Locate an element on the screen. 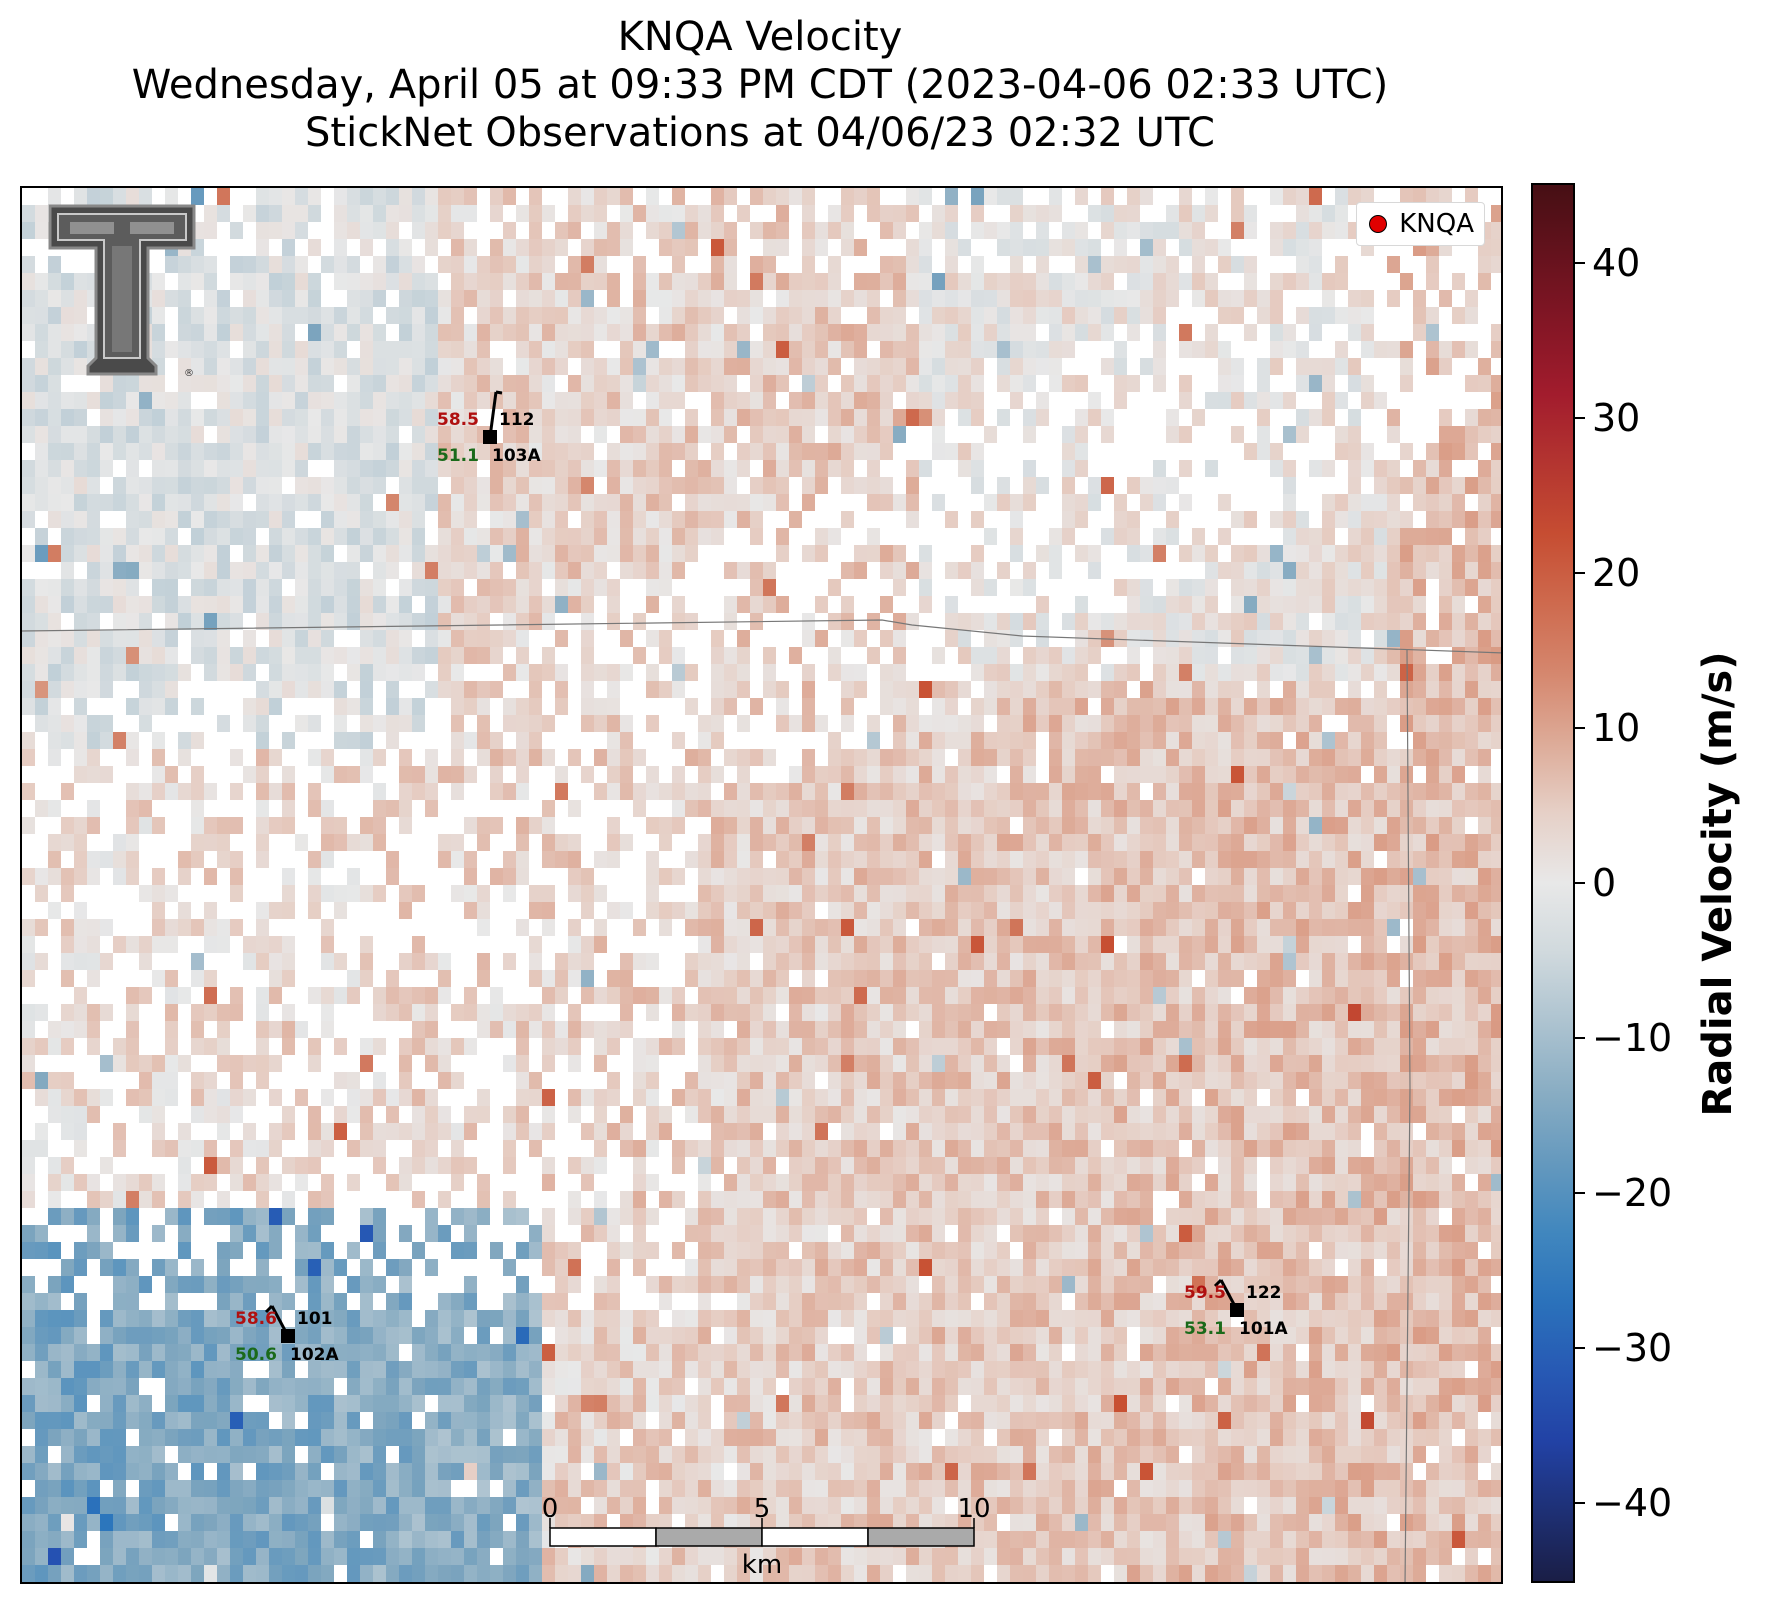 Image resolution: width=1773 pixels, height=1597 pixels. station-112: 58.5 112 51.1 103A is located at coordinates (489, 428).